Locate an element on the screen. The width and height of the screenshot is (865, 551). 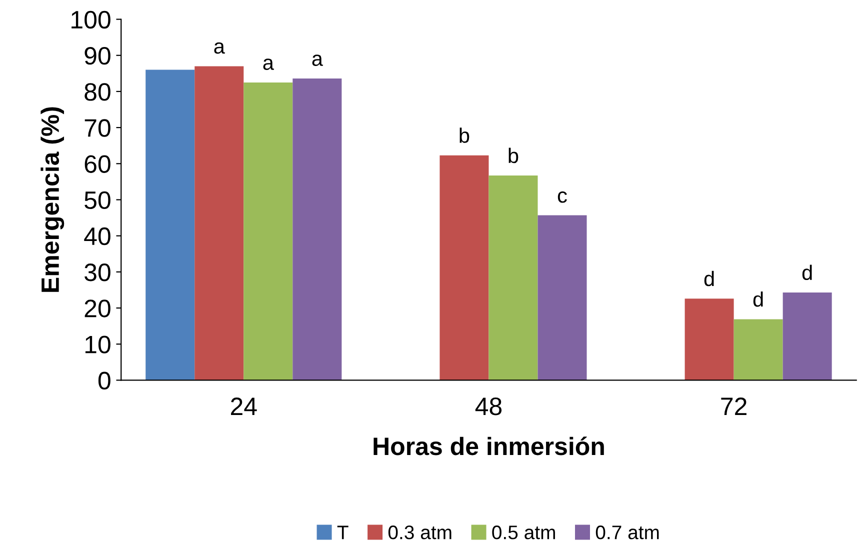
y-tick-label: 30 is located at coordinates (97, 273).